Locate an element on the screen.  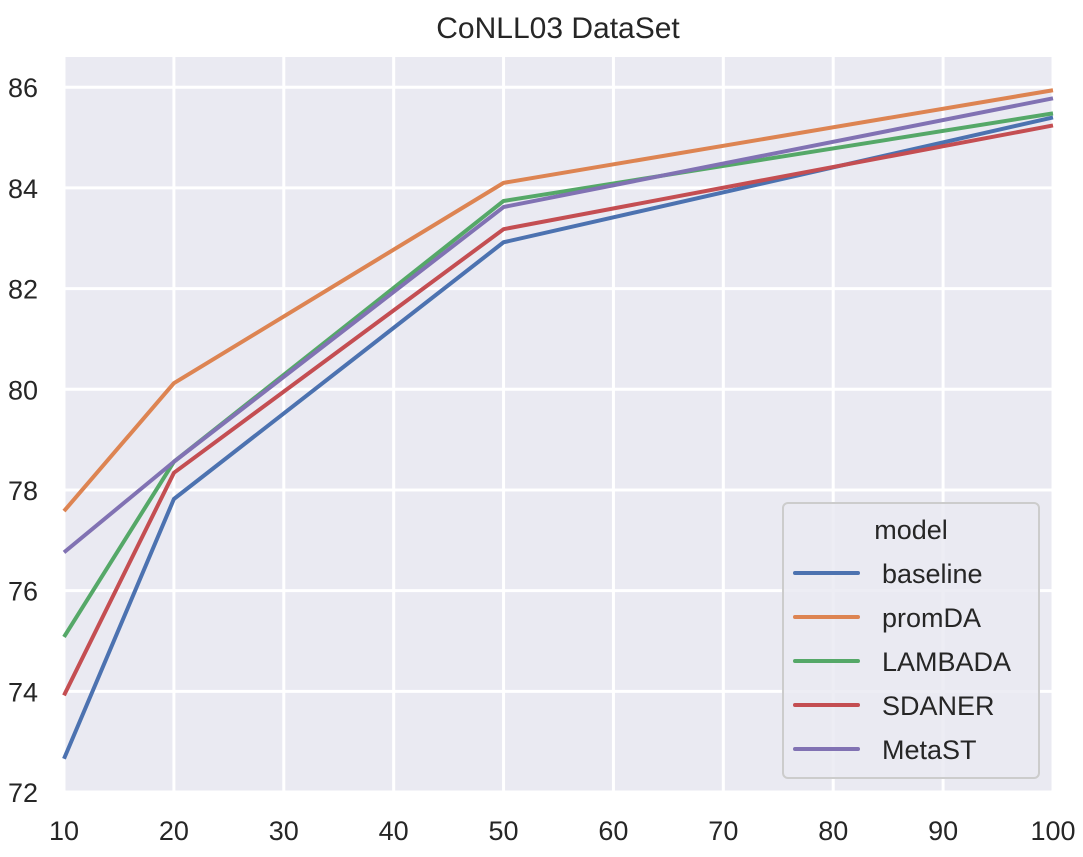
legend-label: promDA is located at coordinates (931, 618).